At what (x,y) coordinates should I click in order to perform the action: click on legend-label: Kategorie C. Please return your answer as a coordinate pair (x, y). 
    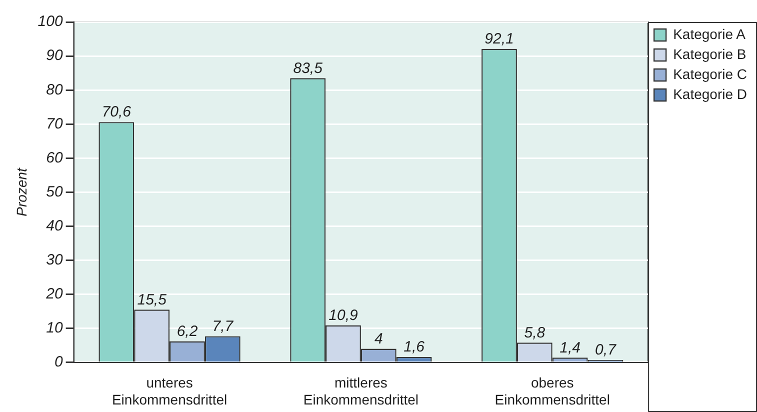
    Looking at the image, I should click on (710, 74).